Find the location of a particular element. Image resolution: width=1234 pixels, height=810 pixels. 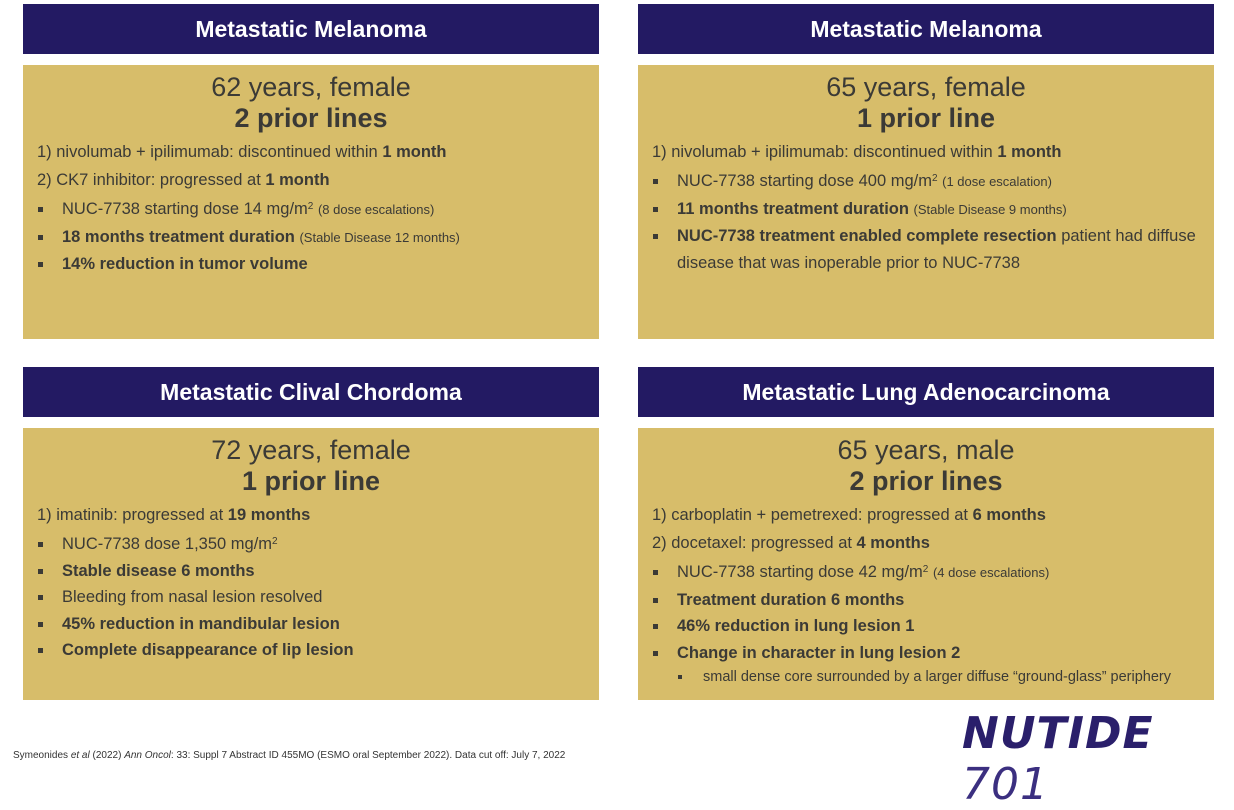

patient-age: 65 years, male is located at coordinates (926, 450).